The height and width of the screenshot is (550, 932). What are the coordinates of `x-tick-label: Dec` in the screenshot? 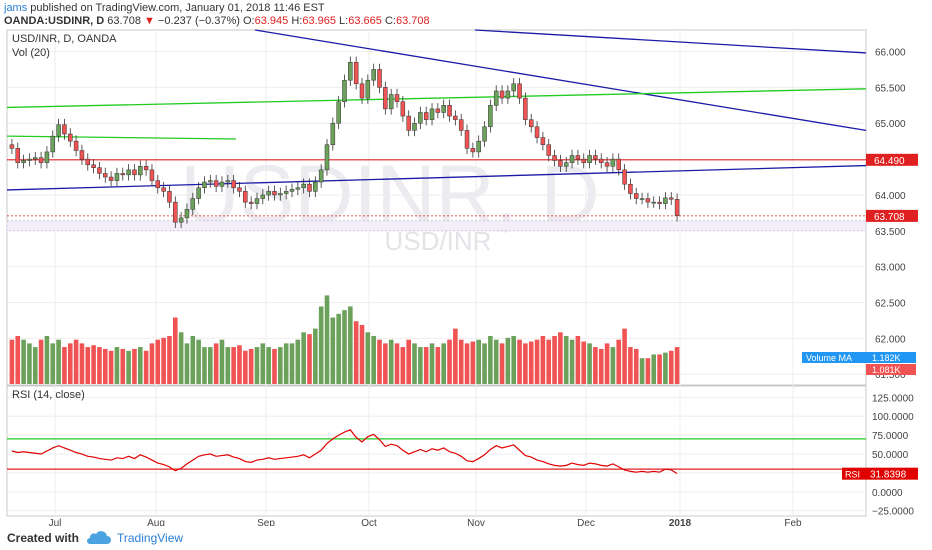 It's located at (586, 522).